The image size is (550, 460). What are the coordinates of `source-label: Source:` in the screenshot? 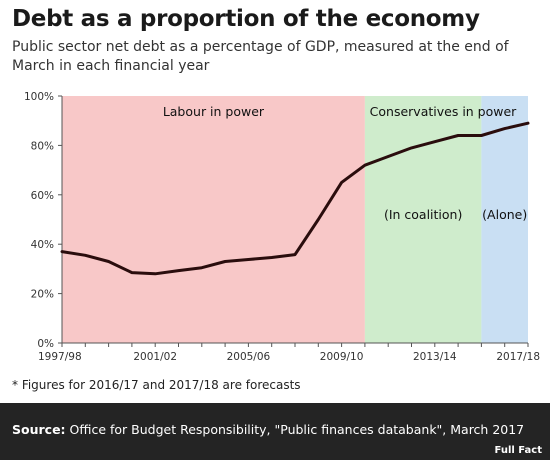 It's located at (39, 429).